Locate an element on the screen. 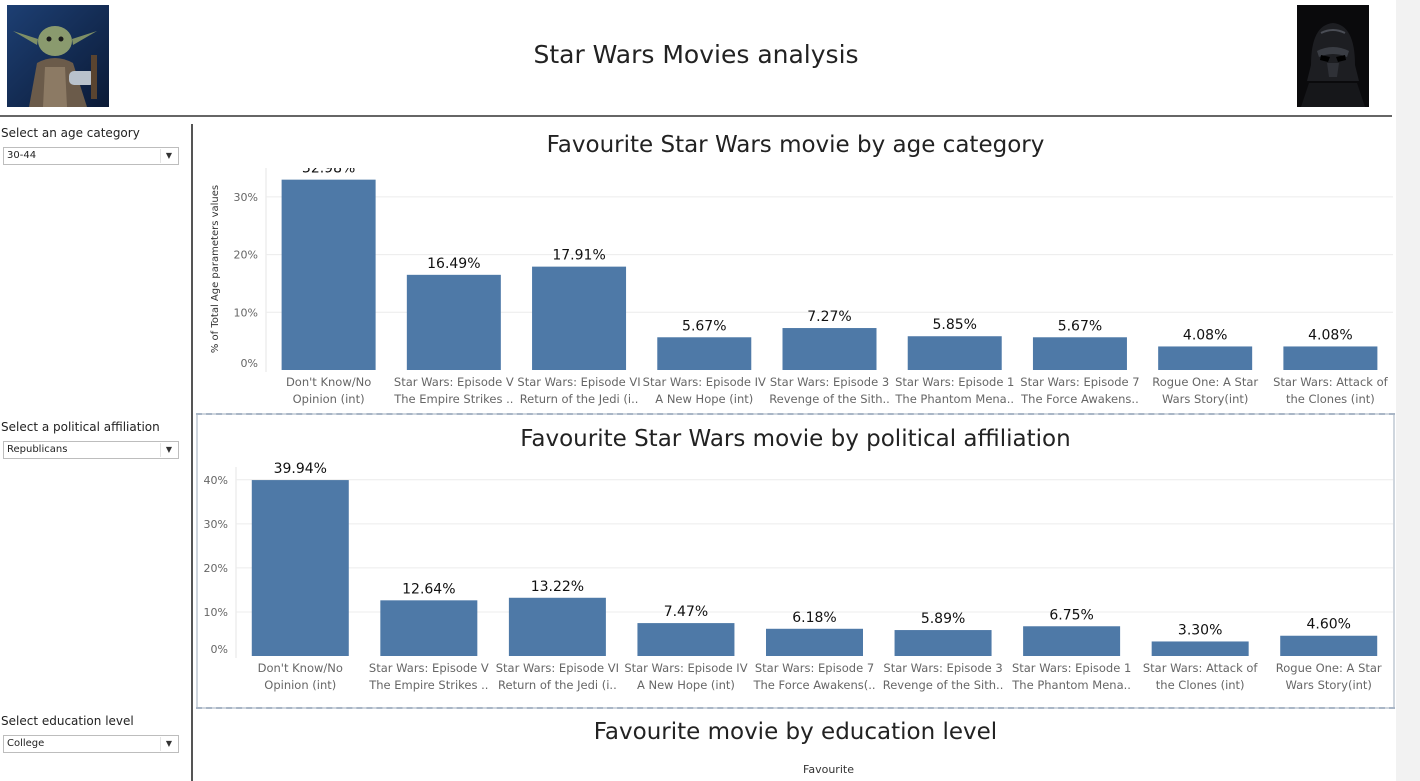 This screenshot has height=781, width=1420. bar-value-label: 5.85% is located at coordinates (954, 325).